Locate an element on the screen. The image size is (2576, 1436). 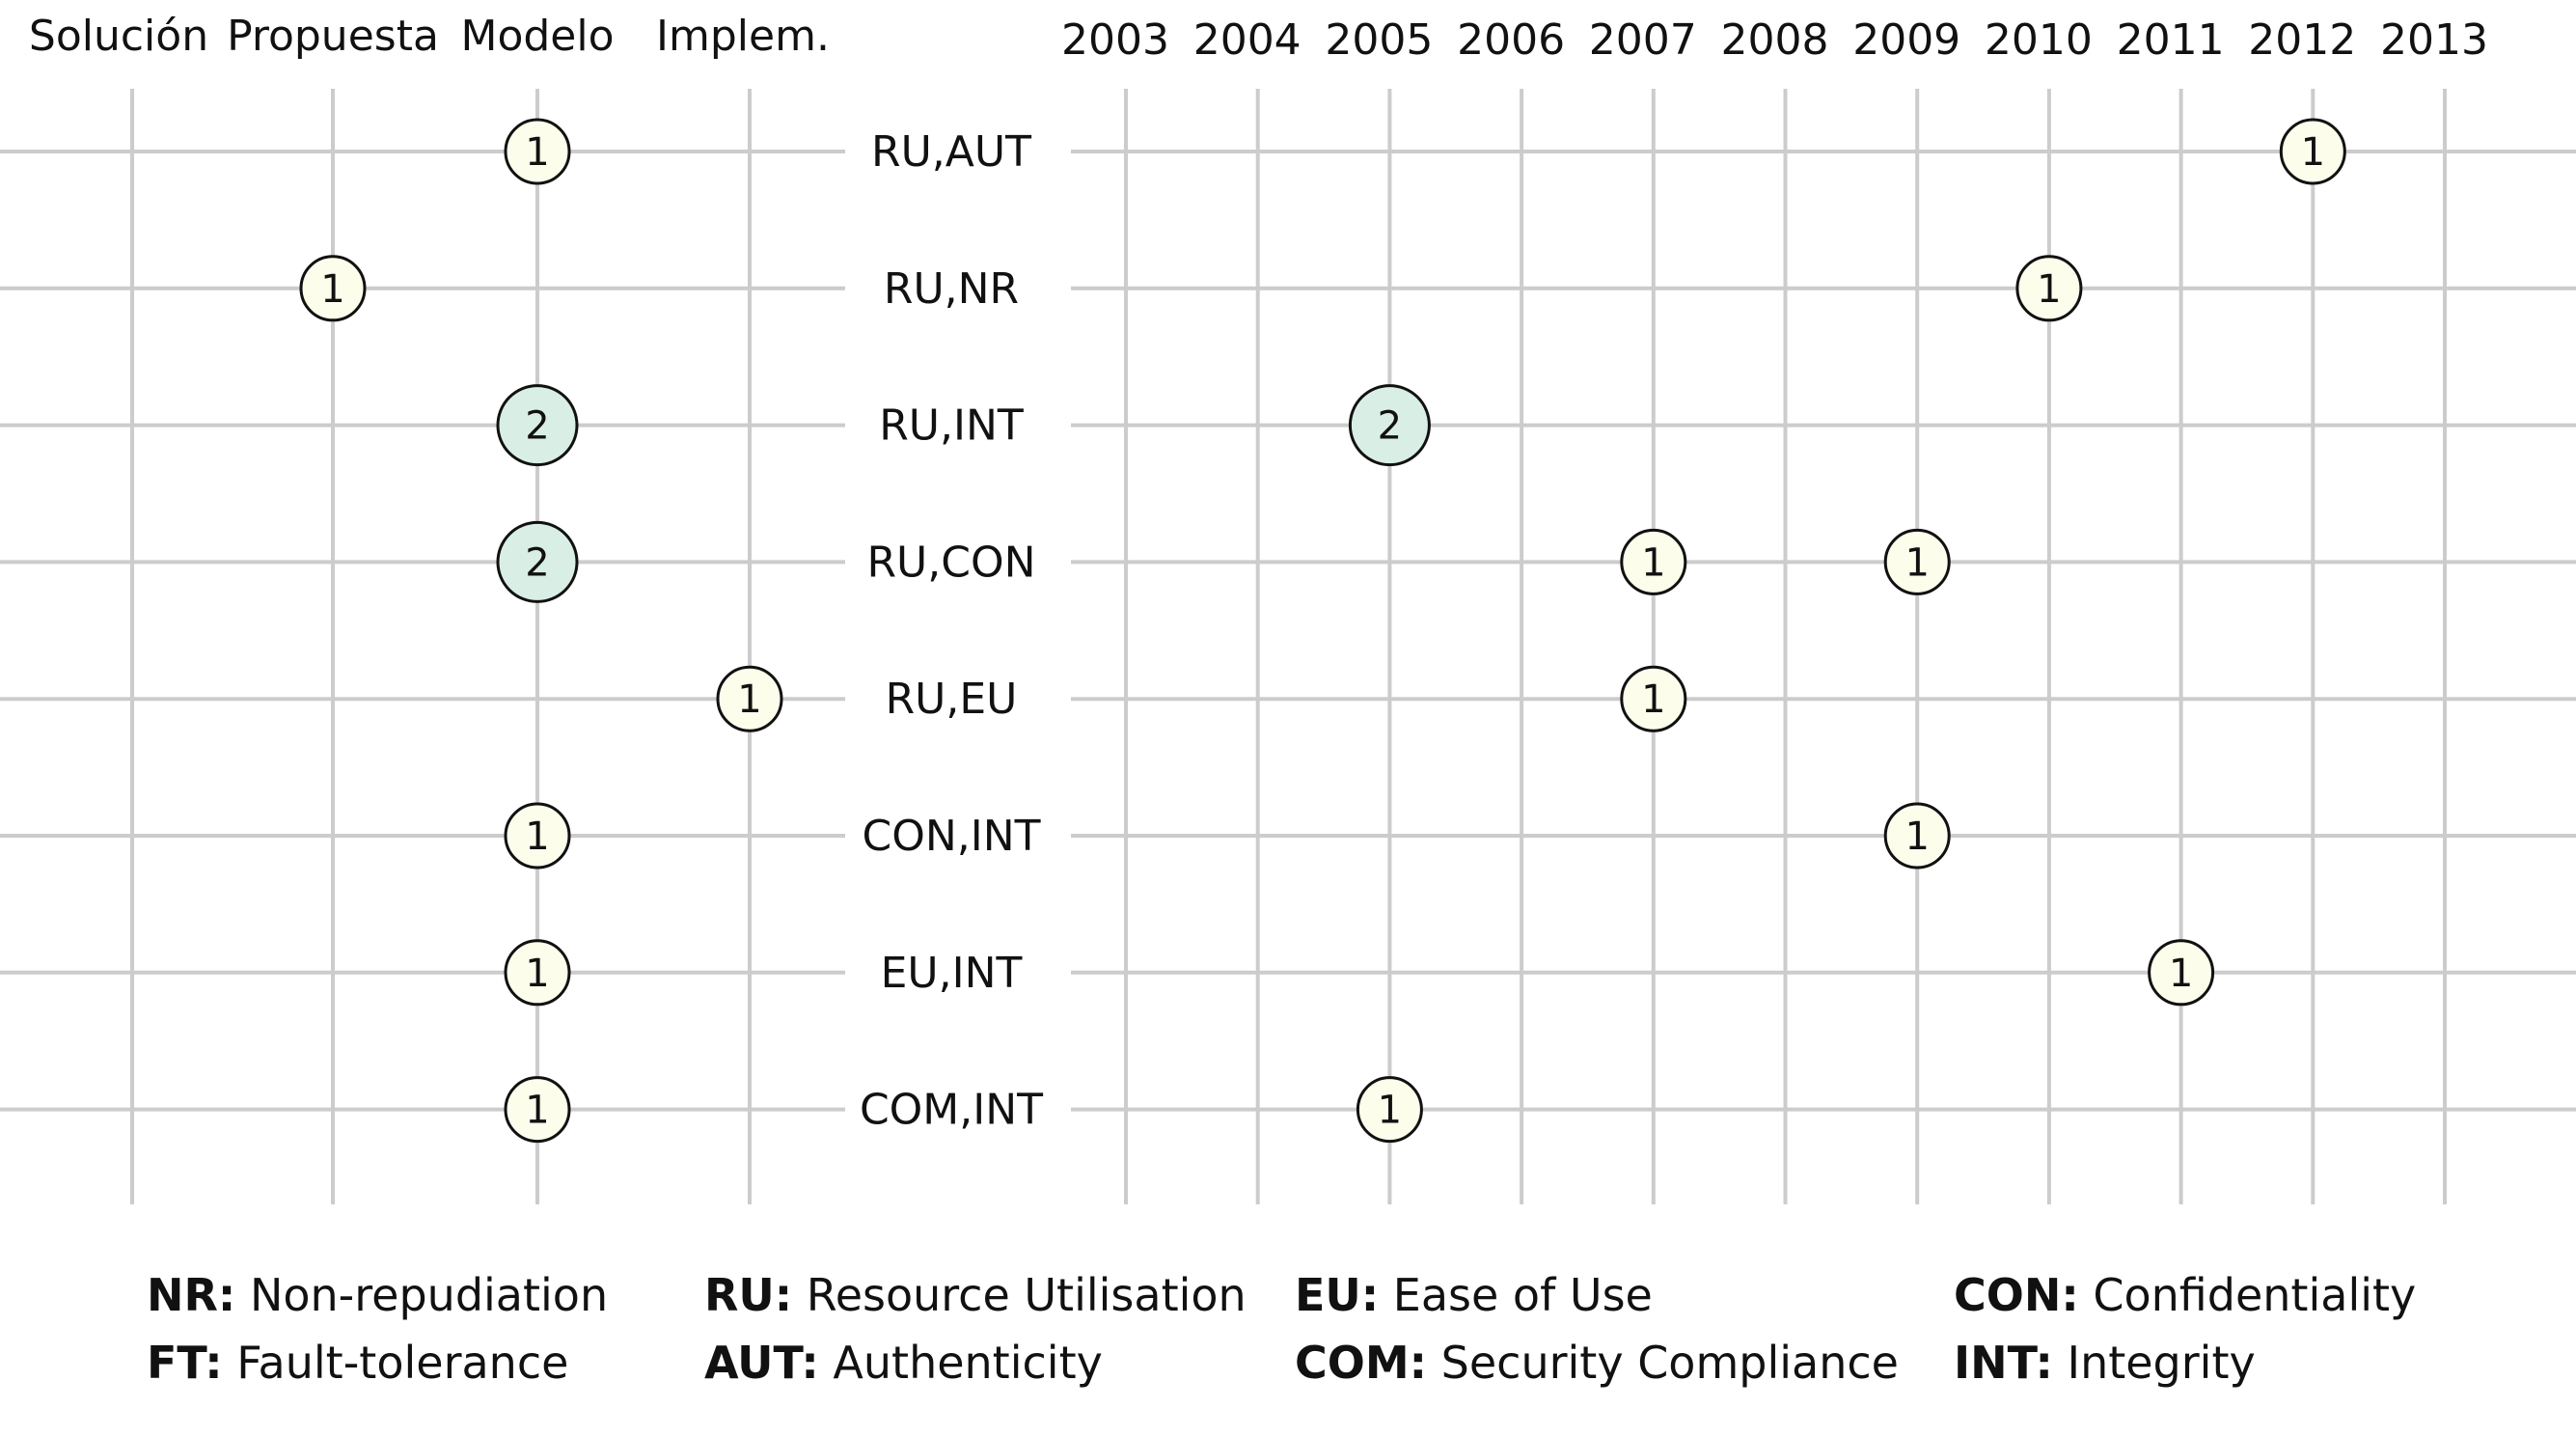
category-label-implem: Implem. is located at coordinates (743, 36).